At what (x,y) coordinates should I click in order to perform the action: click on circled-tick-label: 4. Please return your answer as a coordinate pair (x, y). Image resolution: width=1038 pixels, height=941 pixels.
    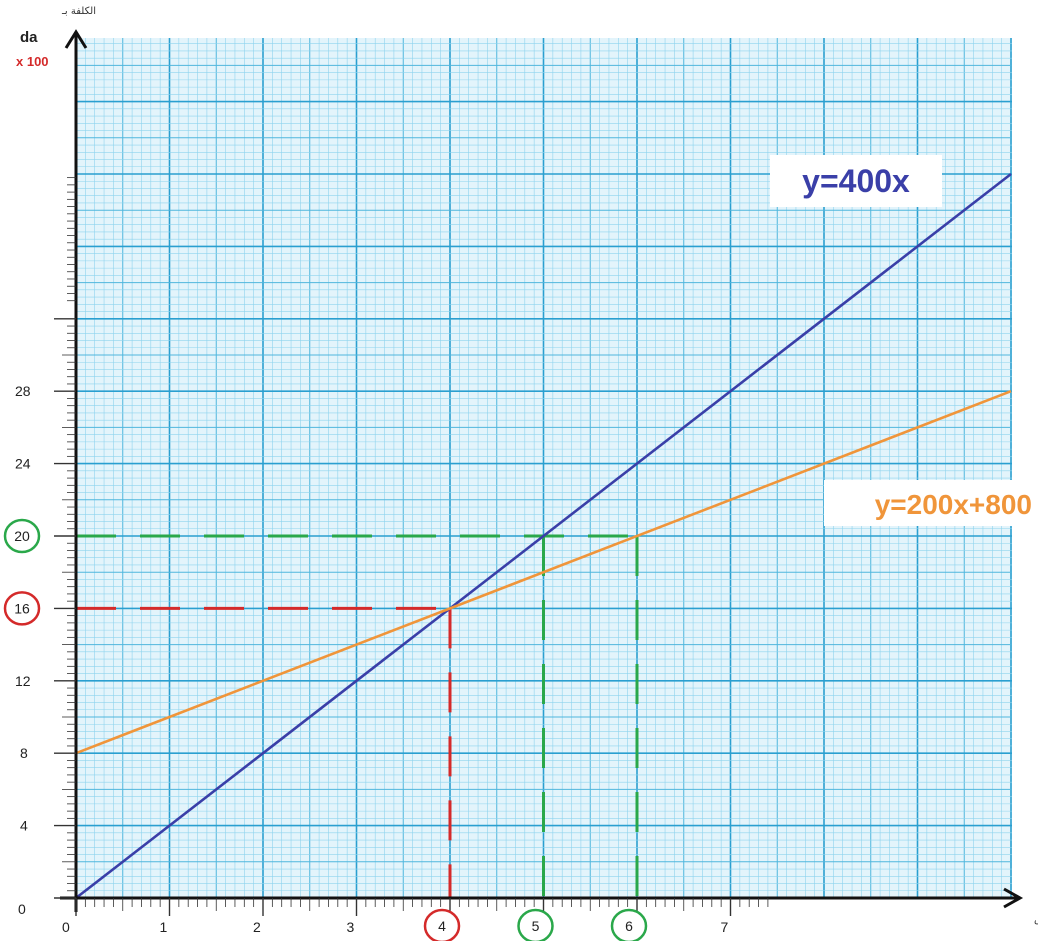
    Looking at the image, I should click on (442, 926).